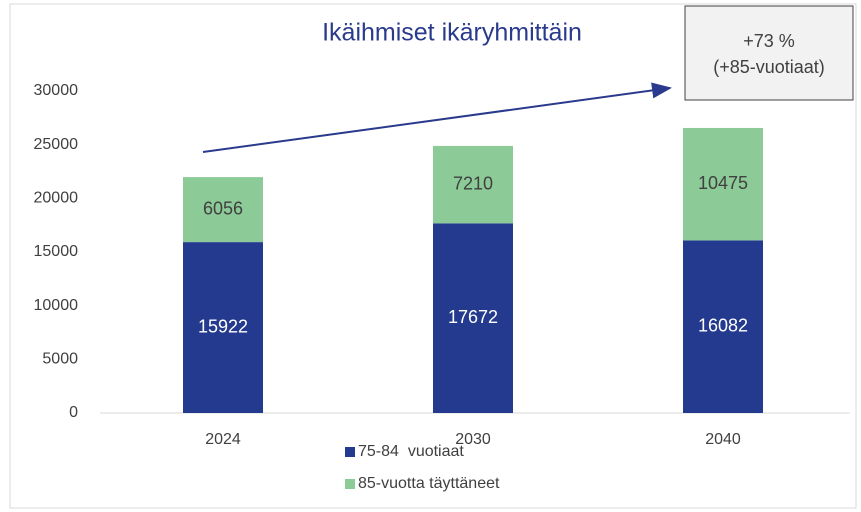 The height and width of the screenshot is (512, 861). I want to click on legend-label: 85-vuotta täyttäneet, so click(429, 483).